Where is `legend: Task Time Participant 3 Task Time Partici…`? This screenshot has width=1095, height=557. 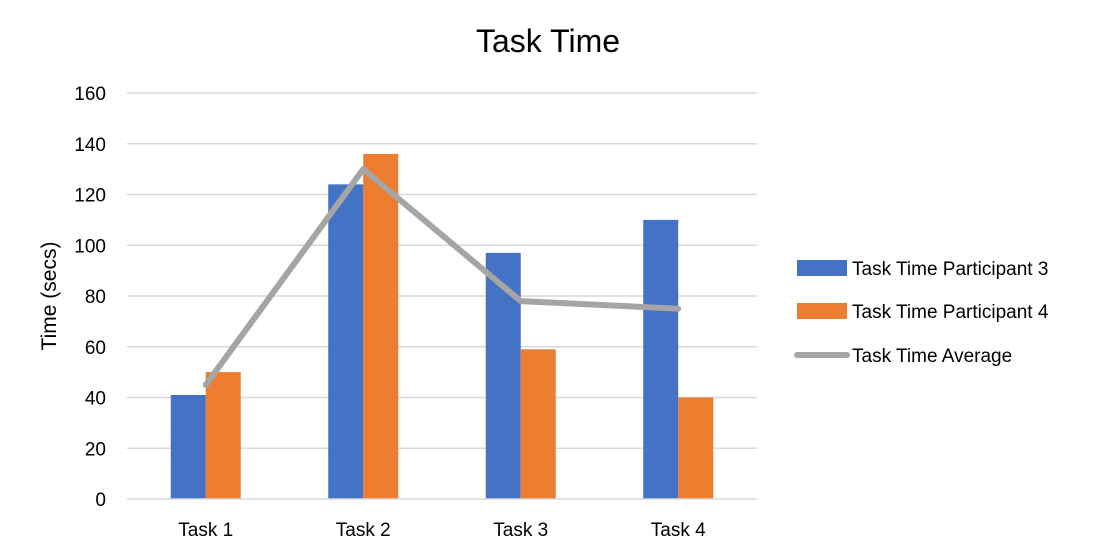 legend: Task Time Participant 3 Task Time Partici… is located at coordinates (921, 313).